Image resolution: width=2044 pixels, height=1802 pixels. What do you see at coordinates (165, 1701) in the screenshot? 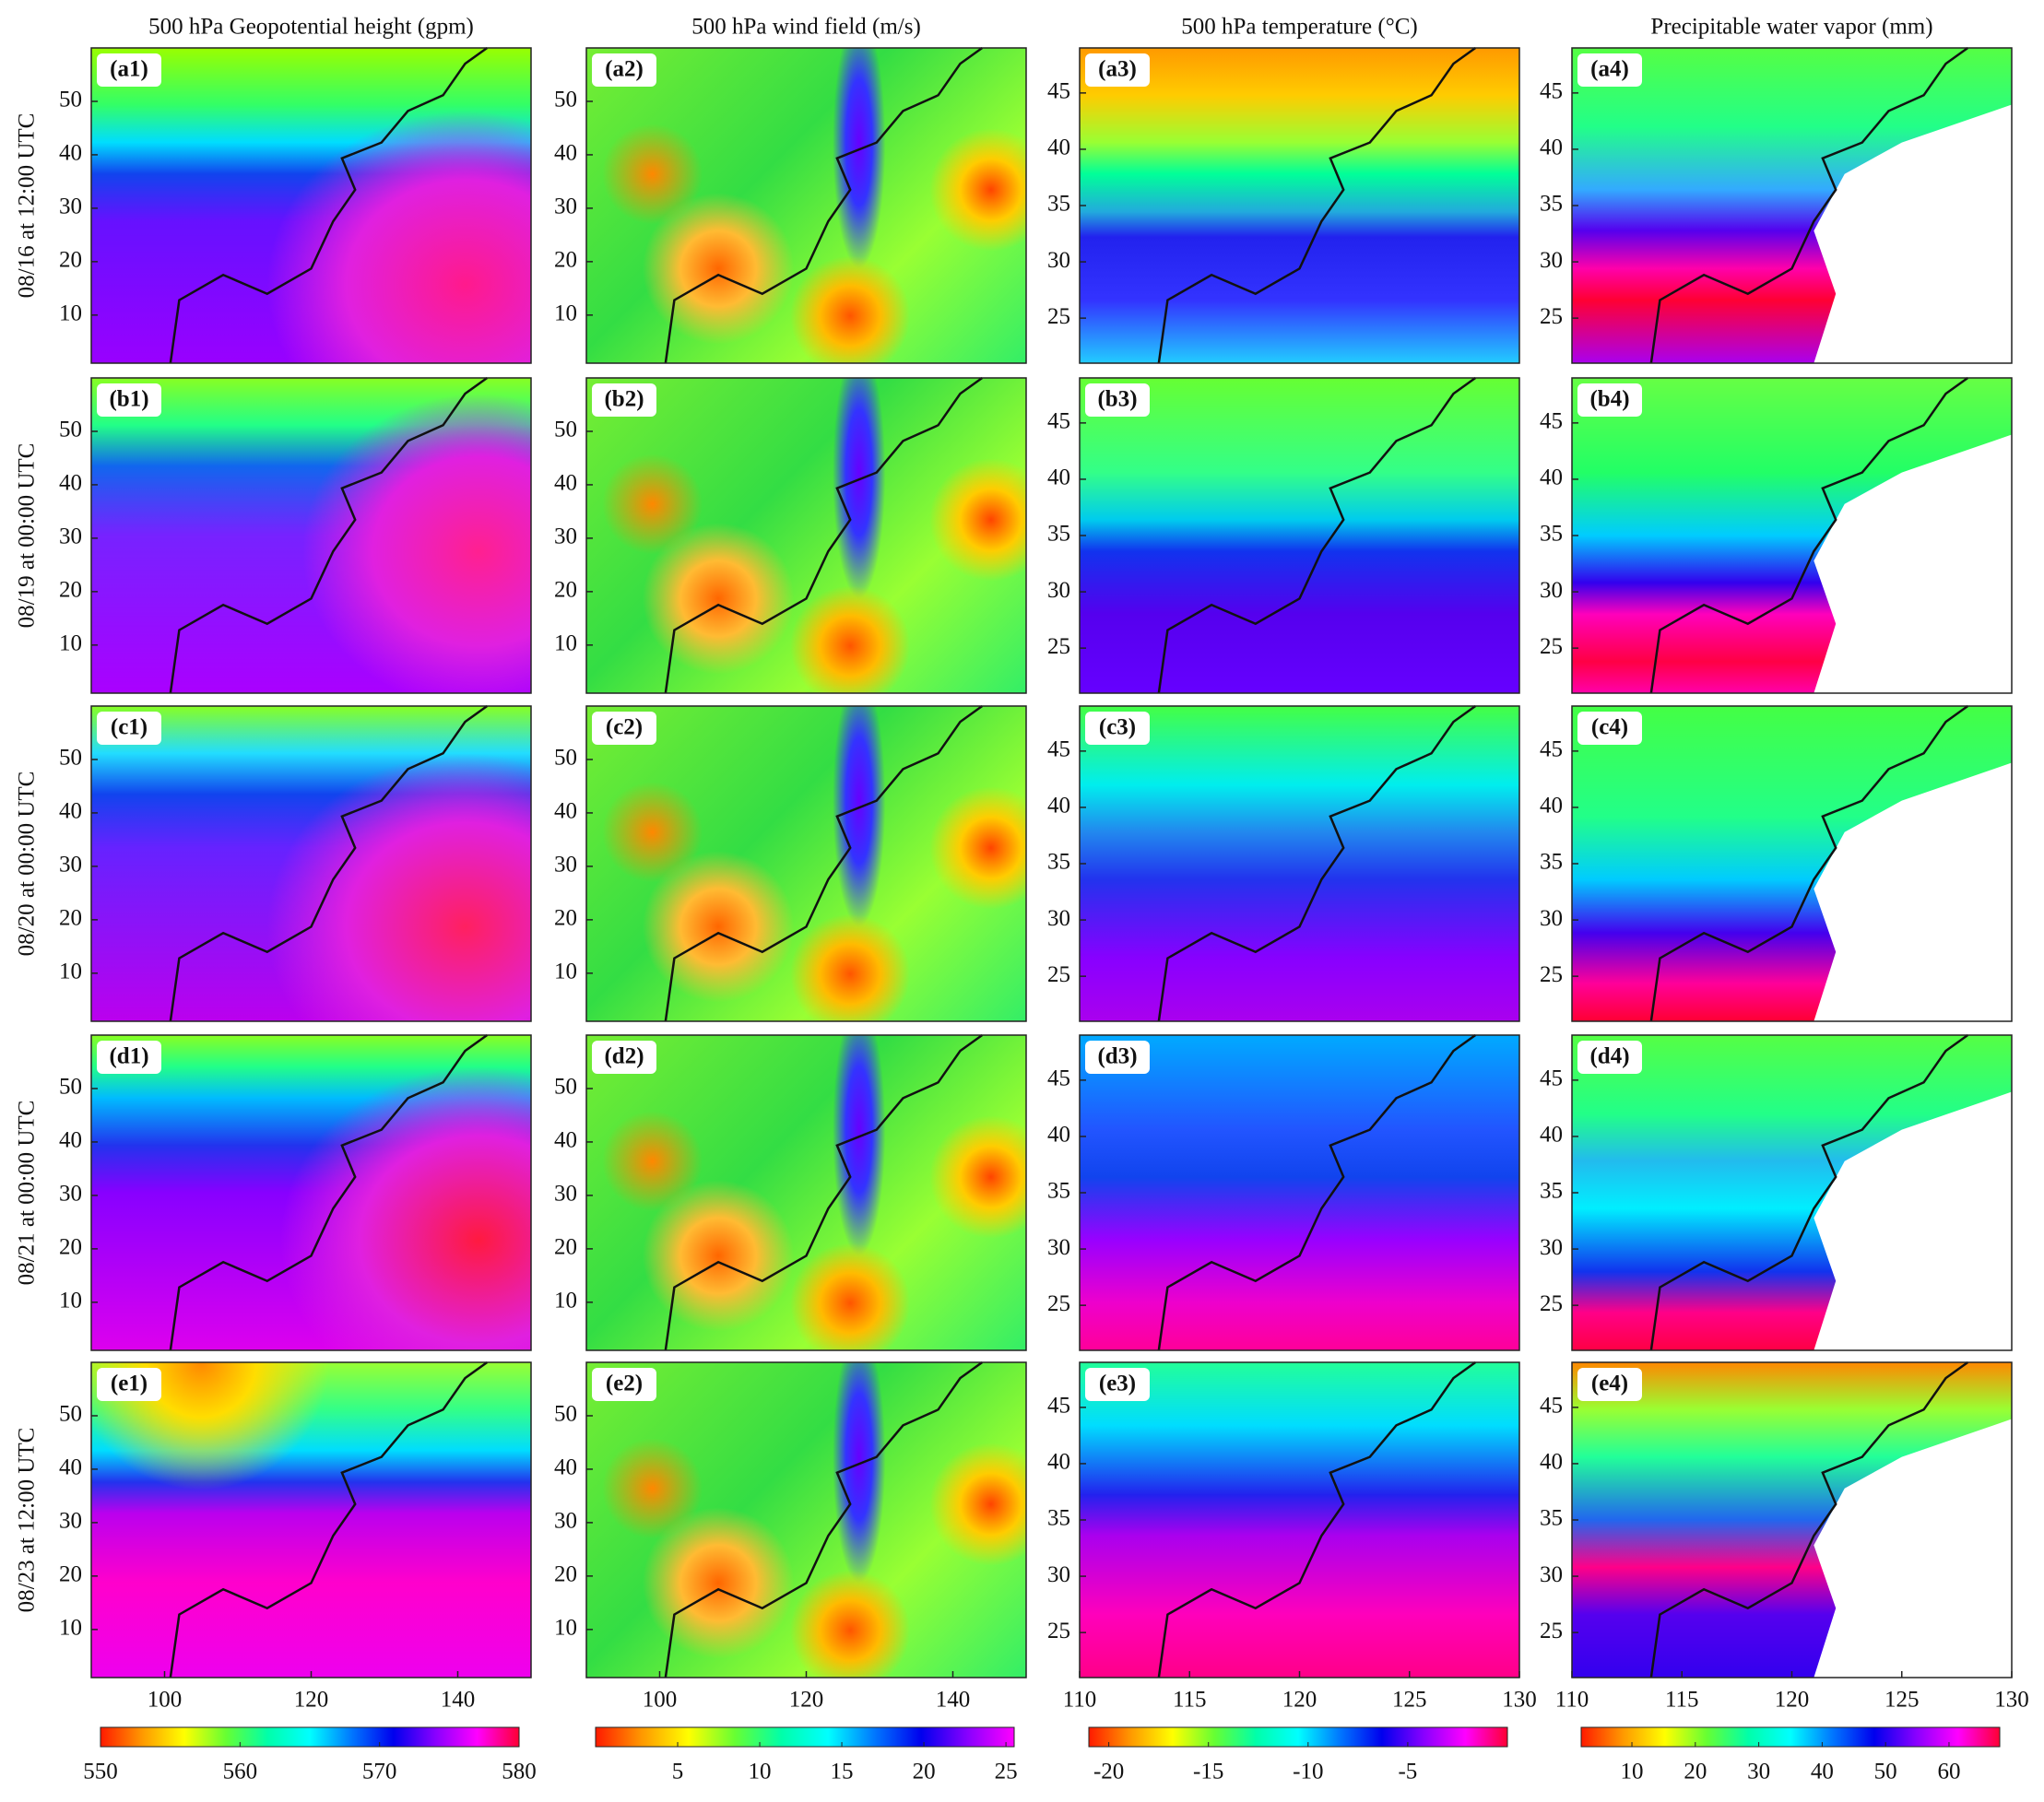
I see `x-tick-label: 100` at bounding box center [165, 1701].